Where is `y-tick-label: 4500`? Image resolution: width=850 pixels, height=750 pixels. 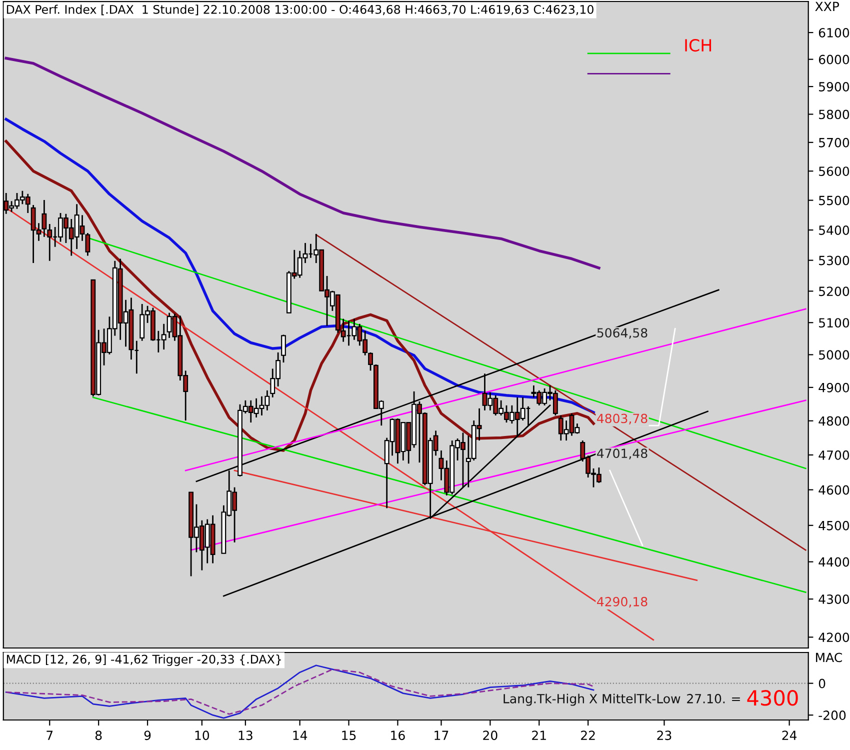
y-tick-label: 4500 is located at coordinates (834, 525).